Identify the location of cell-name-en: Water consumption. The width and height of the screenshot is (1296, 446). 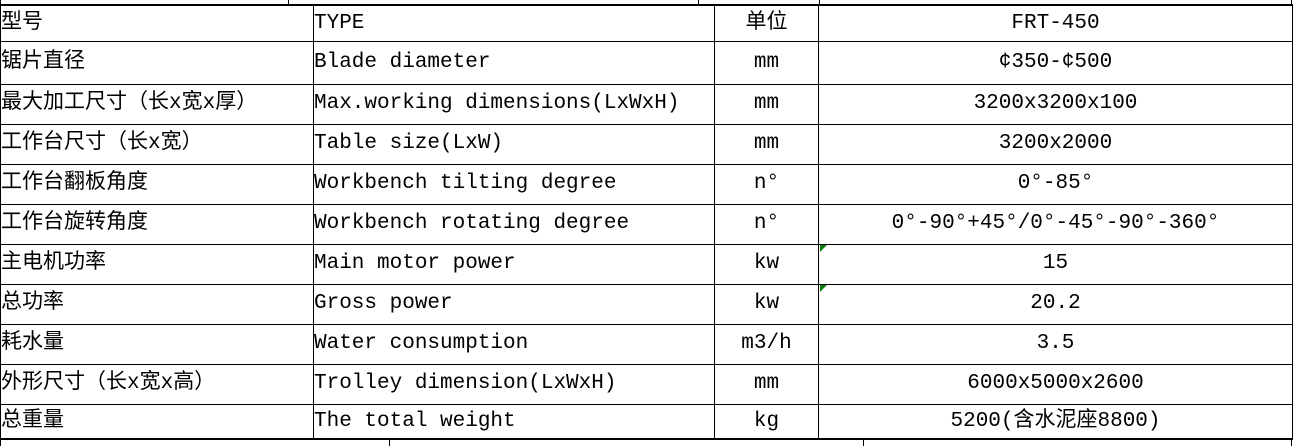
(514, 344).